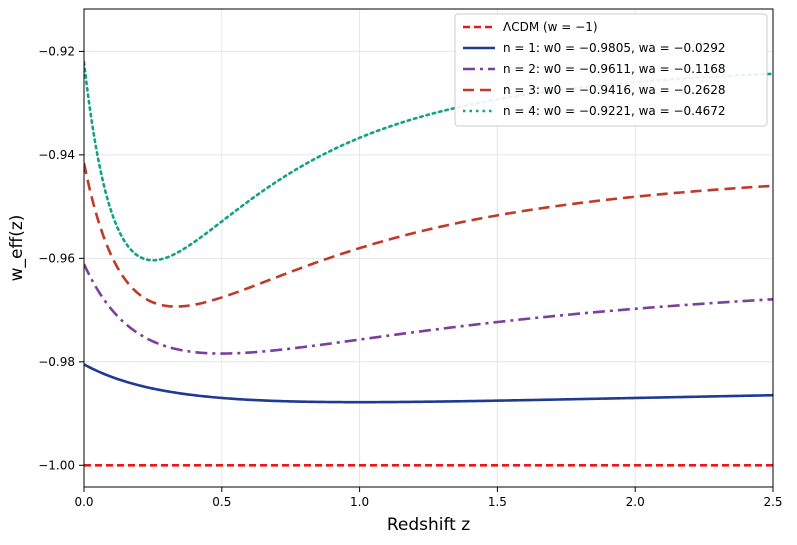  What do you see at coordinates (772, 502) in the screenshot?
I see `x-tick-label: 2.5` at bounding box center [772, 502].